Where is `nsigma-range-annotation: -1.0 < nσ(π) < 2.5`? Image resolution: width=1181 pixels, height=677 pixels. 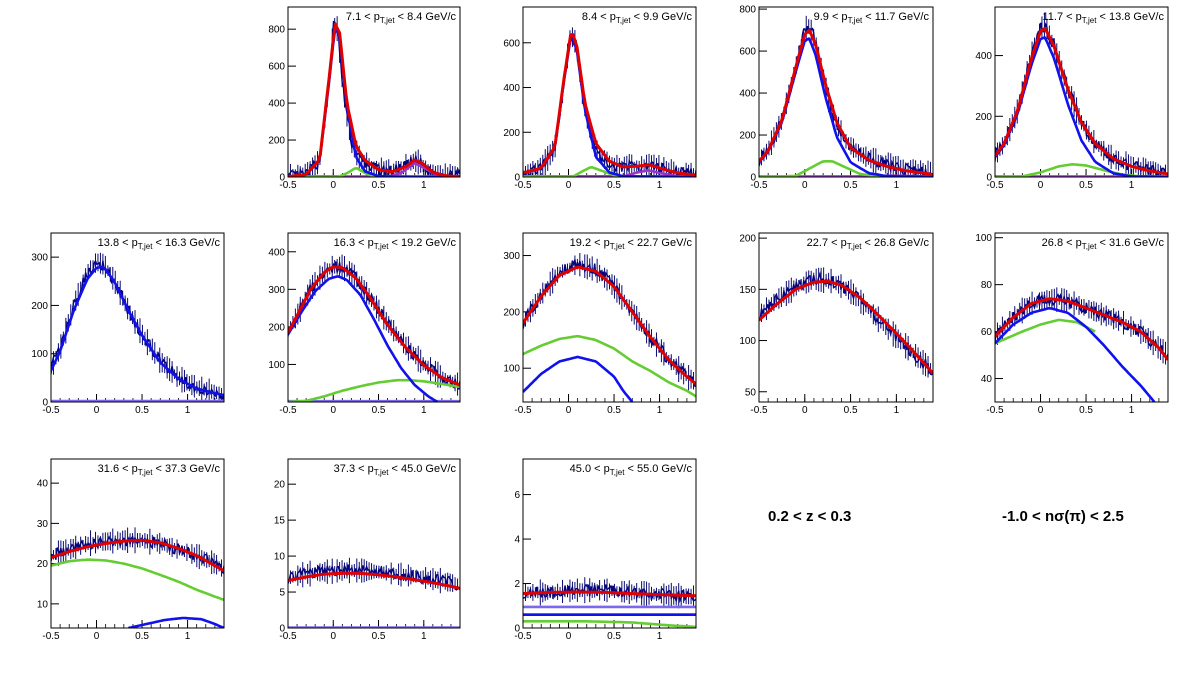
nsigma-range-annotation: -1.0 < nσ(π) < 2.5 is located at coordinates (1063, 516).